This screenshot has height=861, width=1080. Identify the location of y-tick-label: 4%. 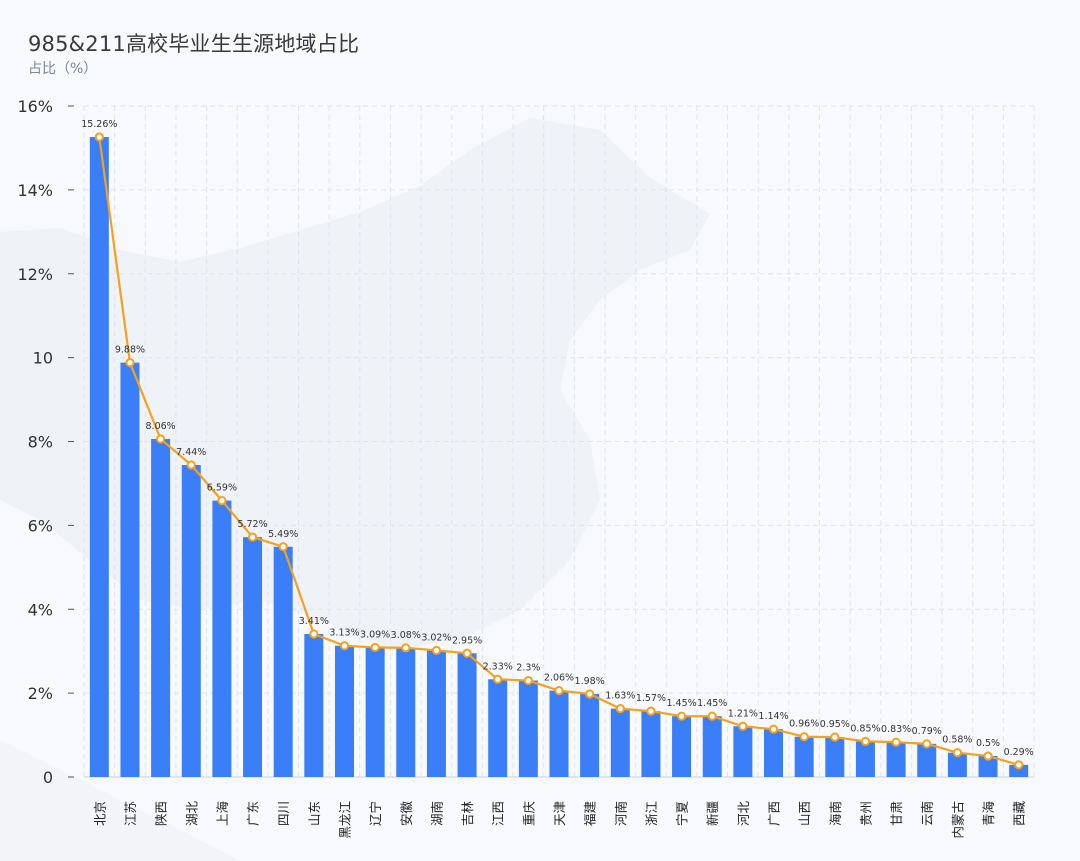
(40, 609).